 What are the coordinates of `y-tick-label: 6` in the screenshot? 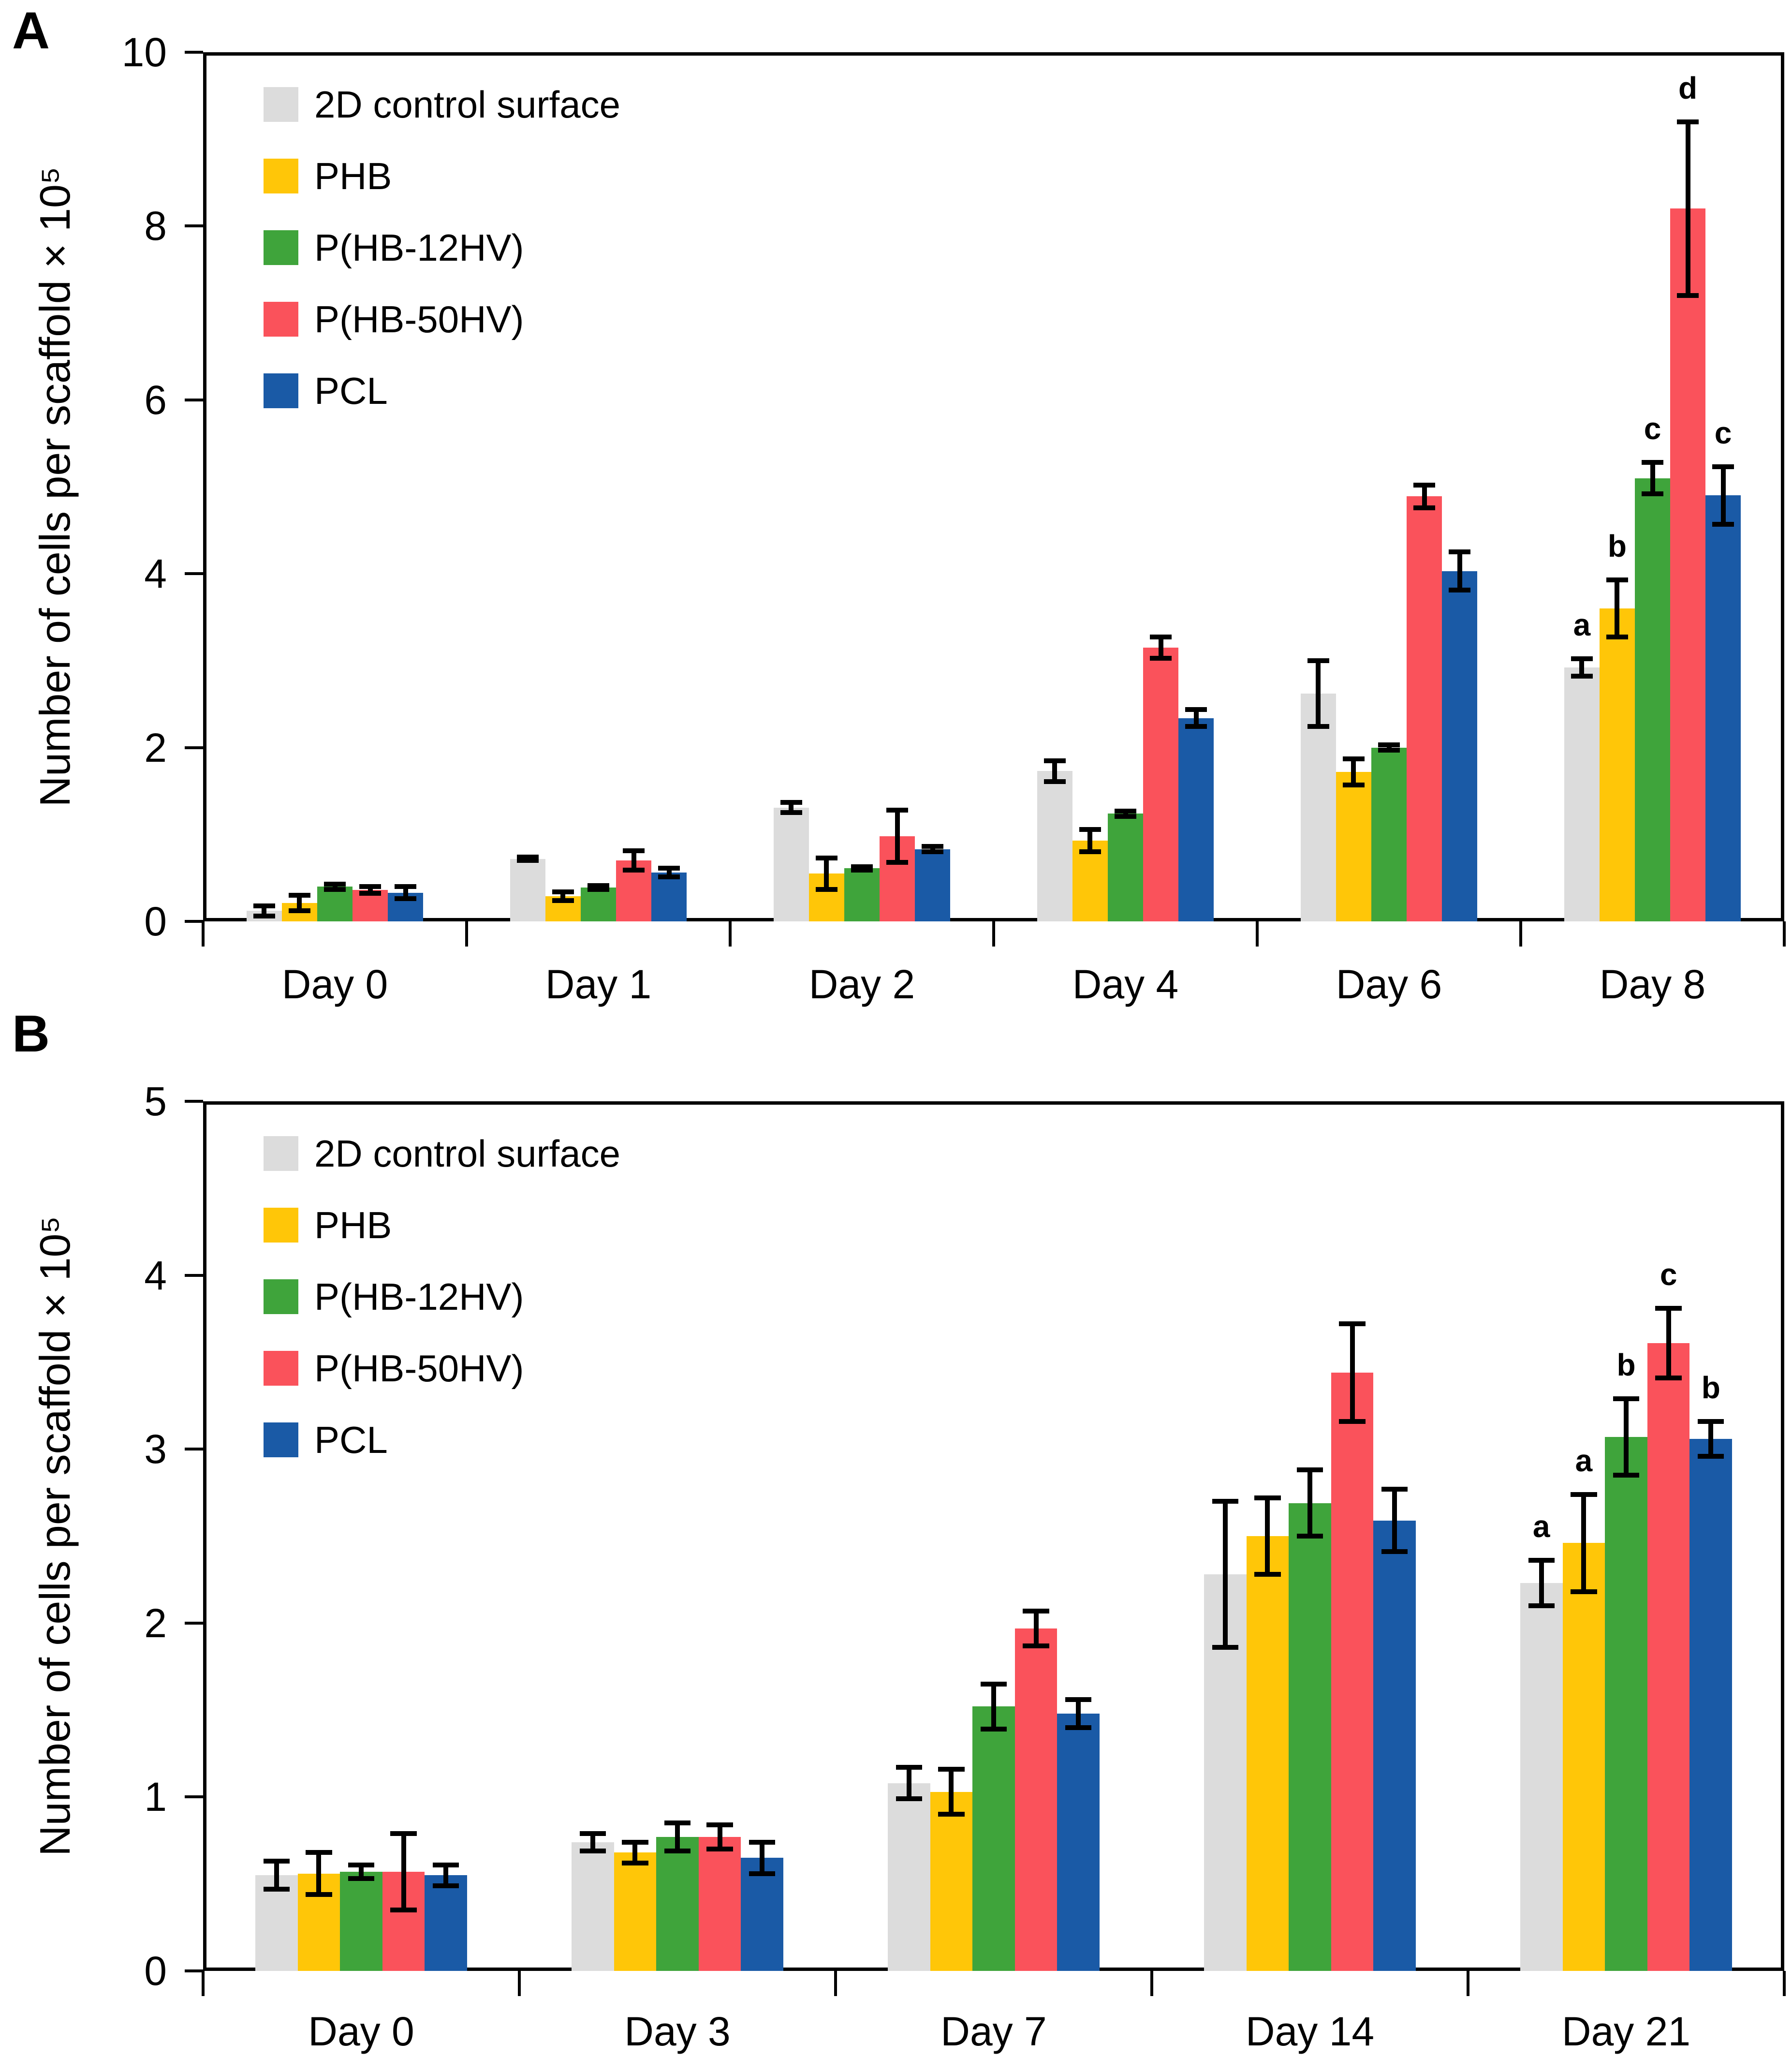 It's located at (155, 400).